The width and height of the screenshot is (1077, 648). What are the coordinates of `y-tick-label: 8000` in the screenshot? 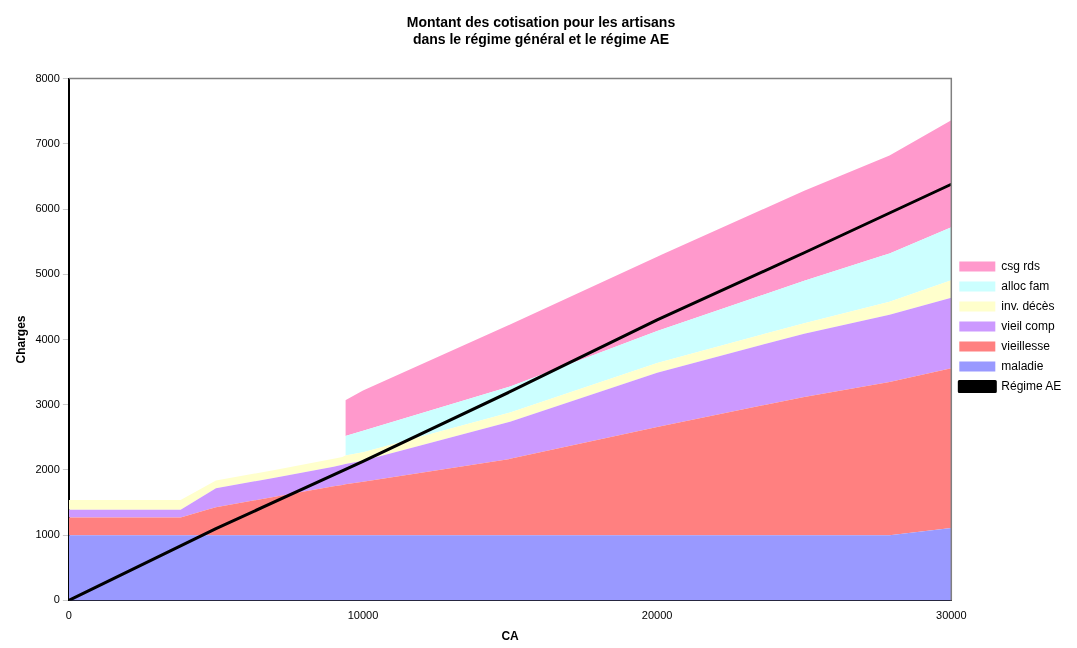 It's located at (47, 77).